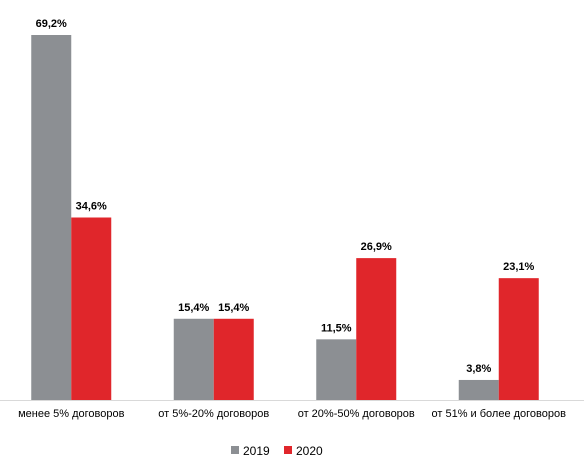 Image resolution: width=584 pixels, height=469 pixels. I want to click on legend-label-2019: 2019, so click(256, 451).